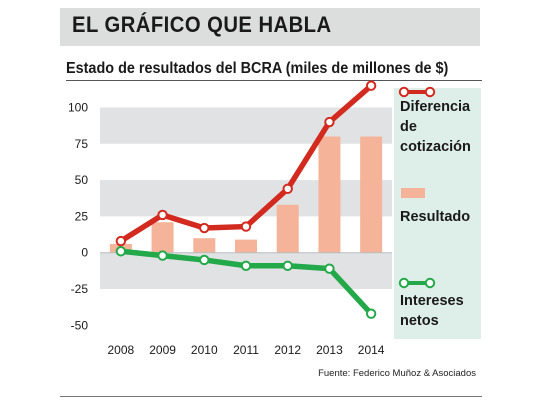 This screenshot has height=405, width=540. Describe the element at coordinates (287, 228) in the screenshot. I see `bar-2012` at that location.